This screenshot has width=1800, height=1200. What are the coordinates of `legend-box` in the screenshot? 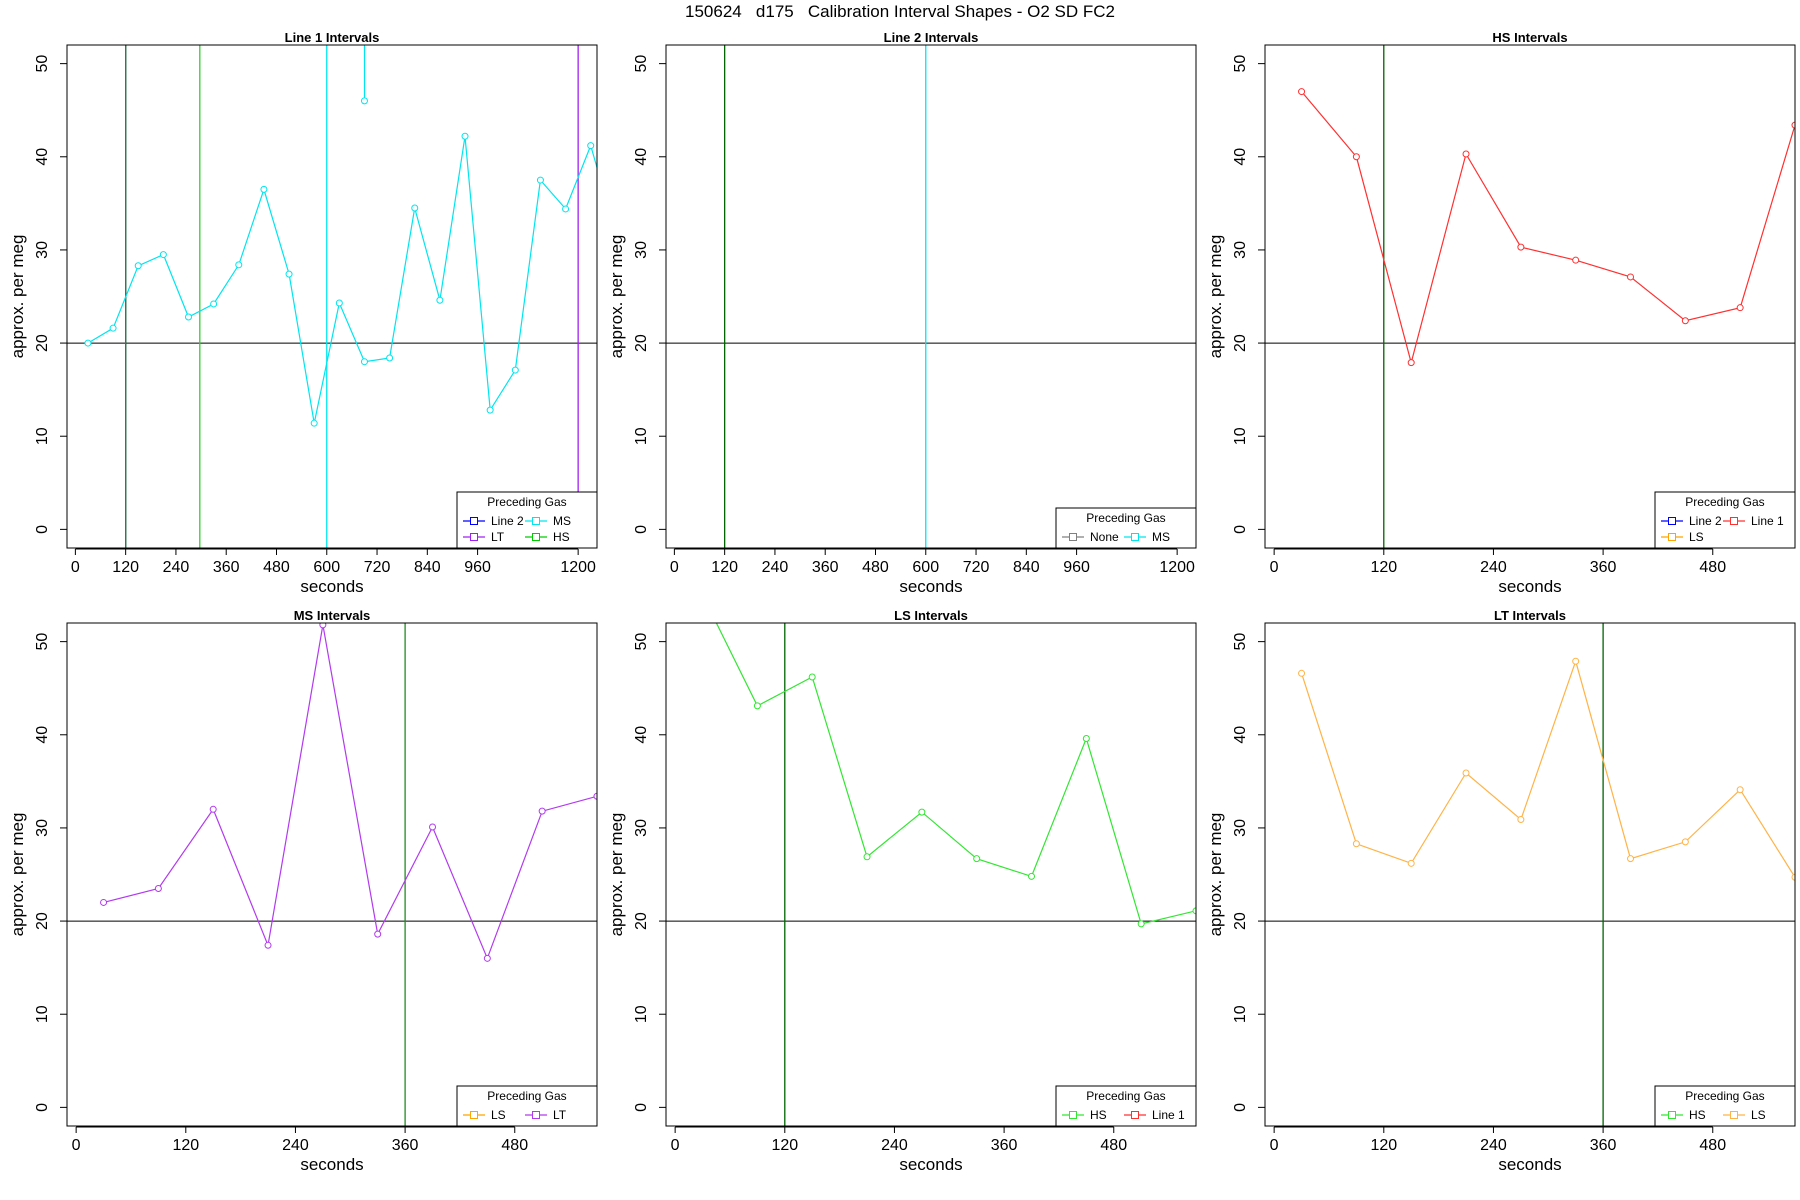 It's located at (1725, 1106).